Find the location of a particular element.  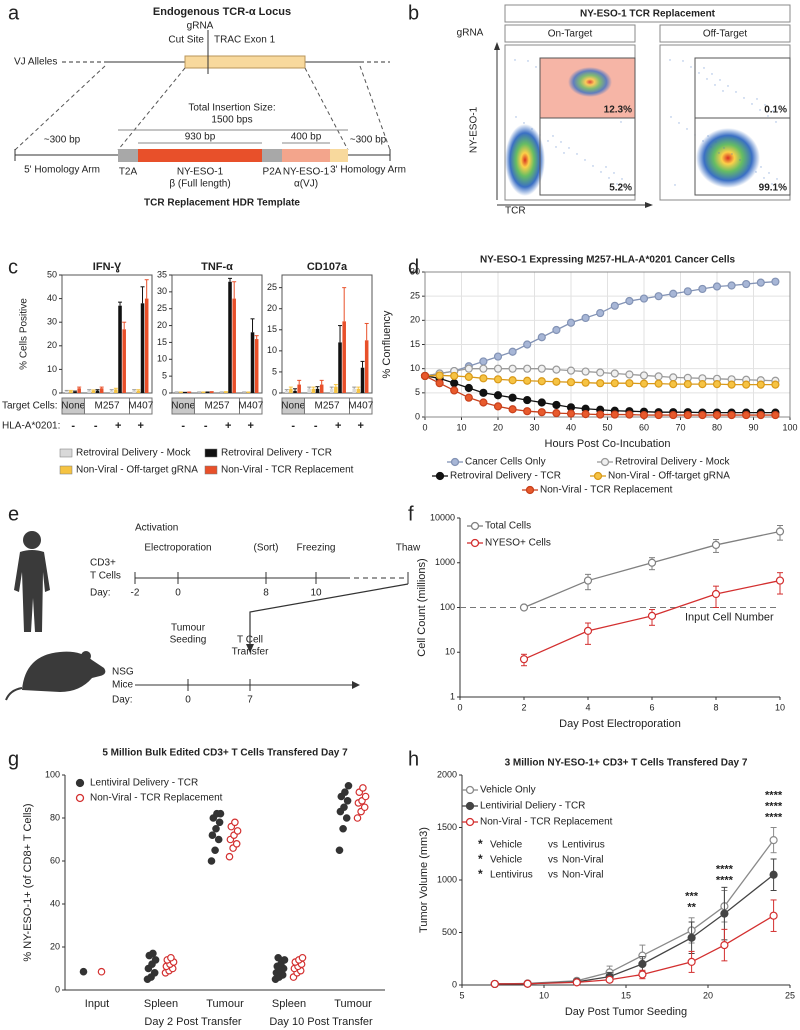

row-label: Target Cells: is located at coordinates (30, 406).